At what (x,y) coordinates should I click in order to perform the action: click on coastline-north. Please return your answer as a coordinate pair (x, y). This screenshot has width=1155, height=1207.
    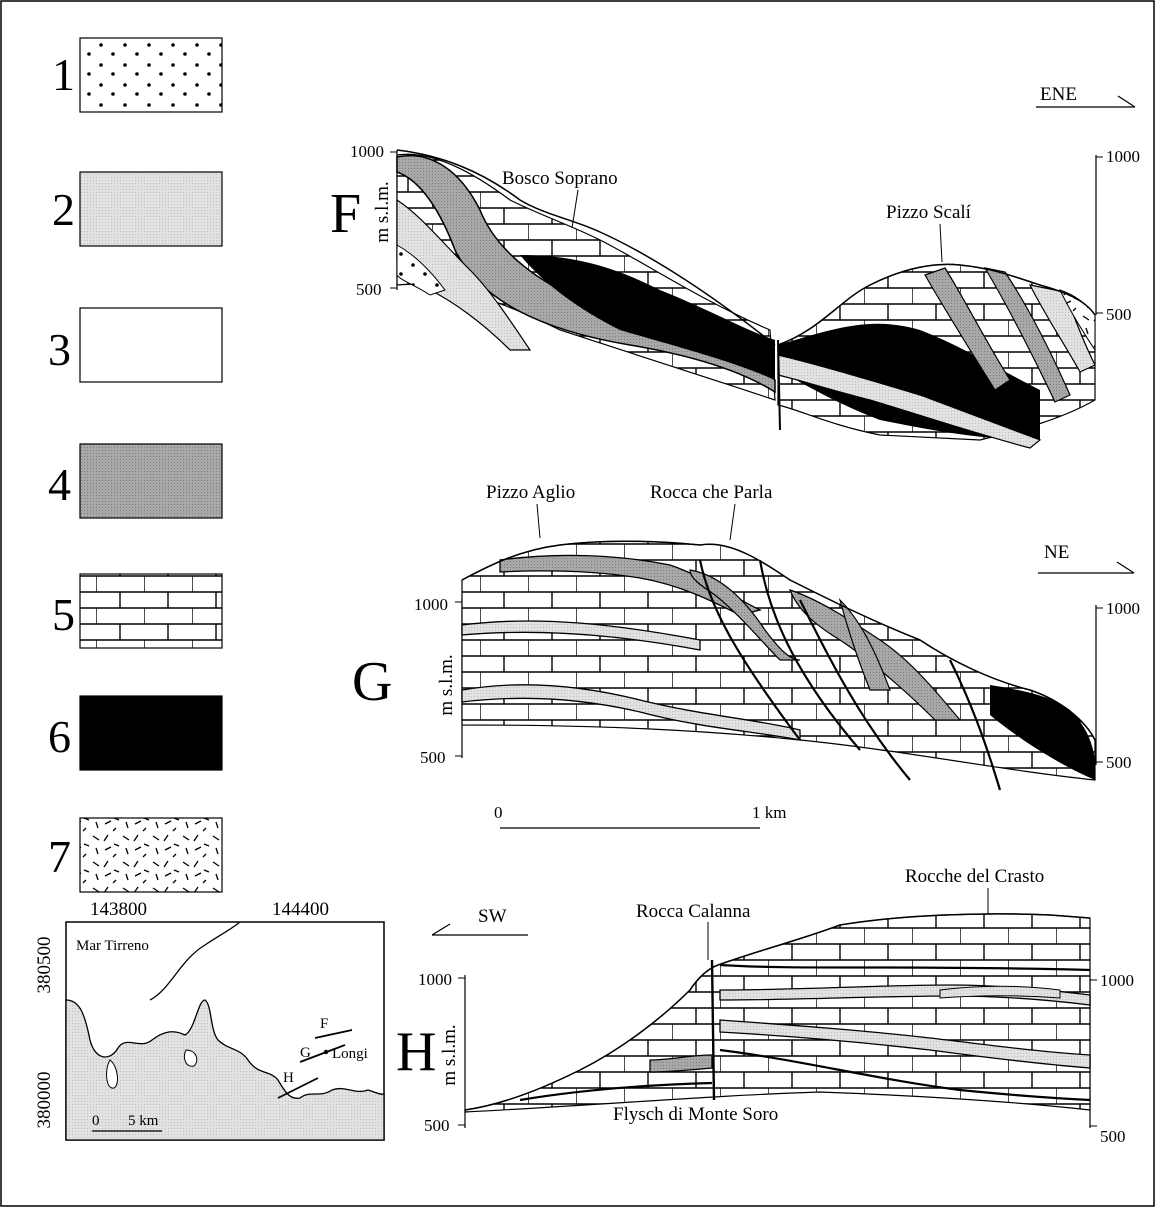
    Looking at the image, I should click on (195, 961).